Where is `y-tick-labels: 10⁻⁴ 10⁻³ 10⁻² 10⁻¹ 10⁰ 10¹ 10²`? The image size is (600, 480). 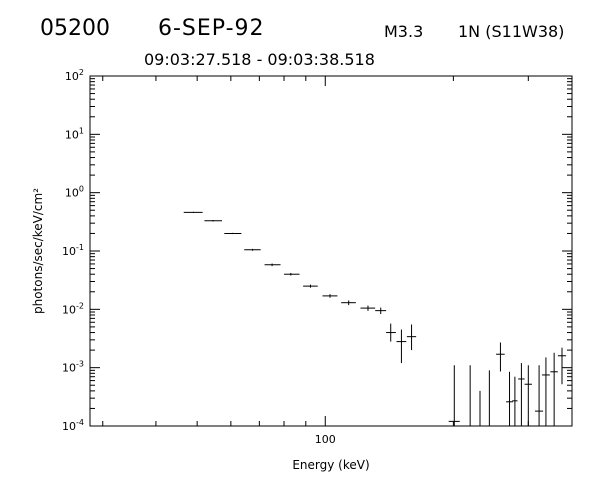
y-tick-labels: 10⁻⁴ 10⁻³ 10⁻² 10⁻¹ 10⁰ 10¹ 10² is located at coordinates (73, 250).